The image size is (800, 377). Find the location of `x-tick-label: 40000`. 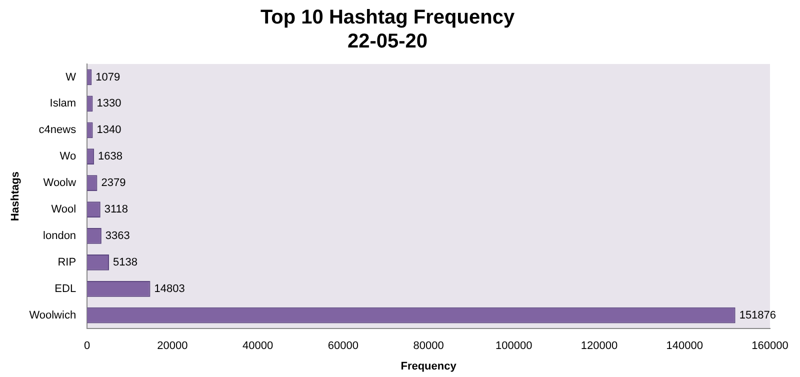

x-tick-label: 40000 is located at coordinates (258, 346).